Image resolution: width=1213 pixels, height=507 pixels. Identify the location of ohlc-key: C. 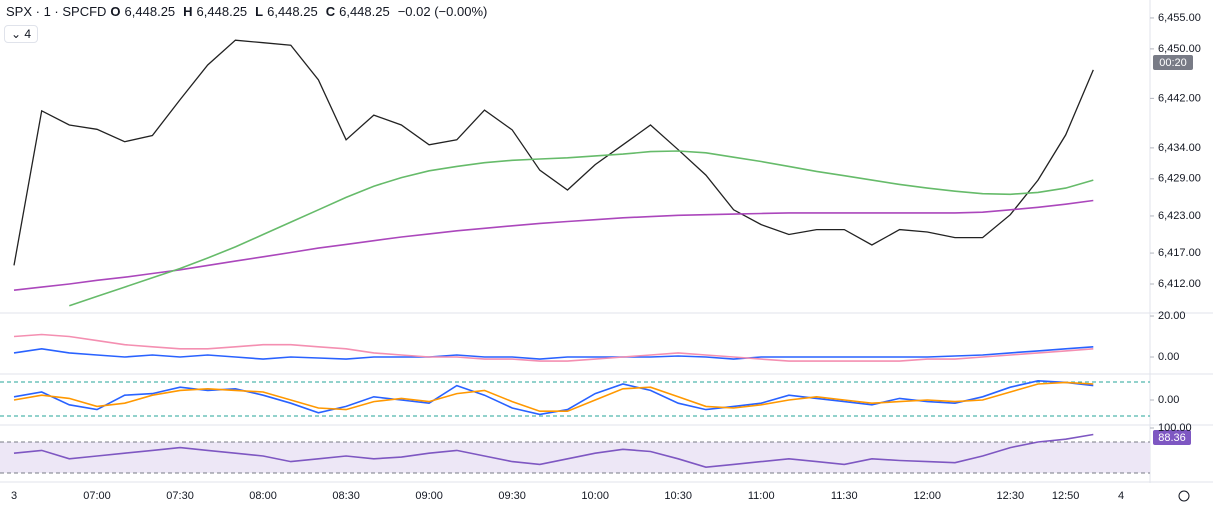
(330, 11).